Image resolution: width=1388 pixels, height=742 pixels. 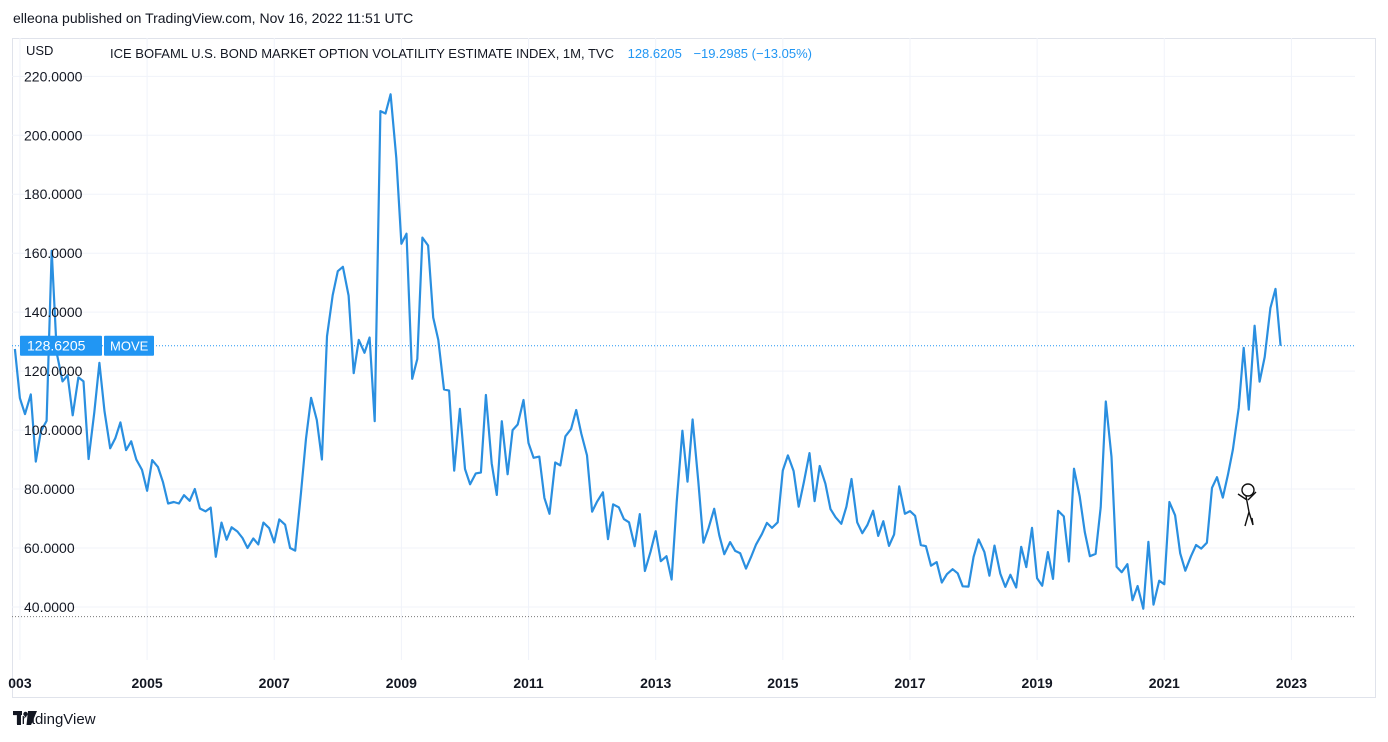 What do you see at coordinates (909, 683) in the screenshot?
I see `x-tick-label: 2017` at bounding box center [909, 683].